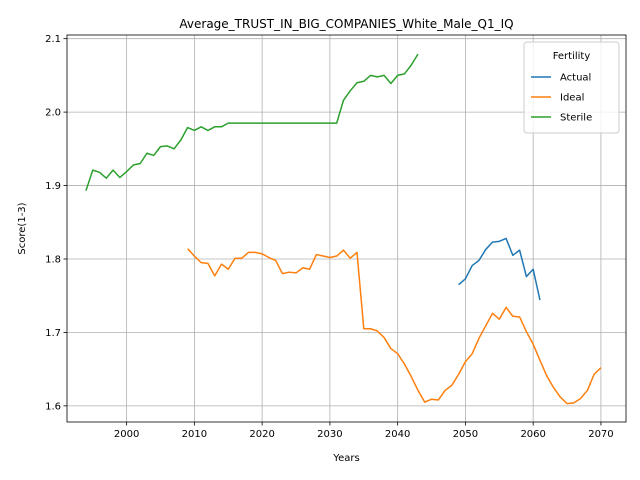 The width and height of the screenshot is (640, 480). I want to click on x-tick-label: 2070, so click(600, 434).